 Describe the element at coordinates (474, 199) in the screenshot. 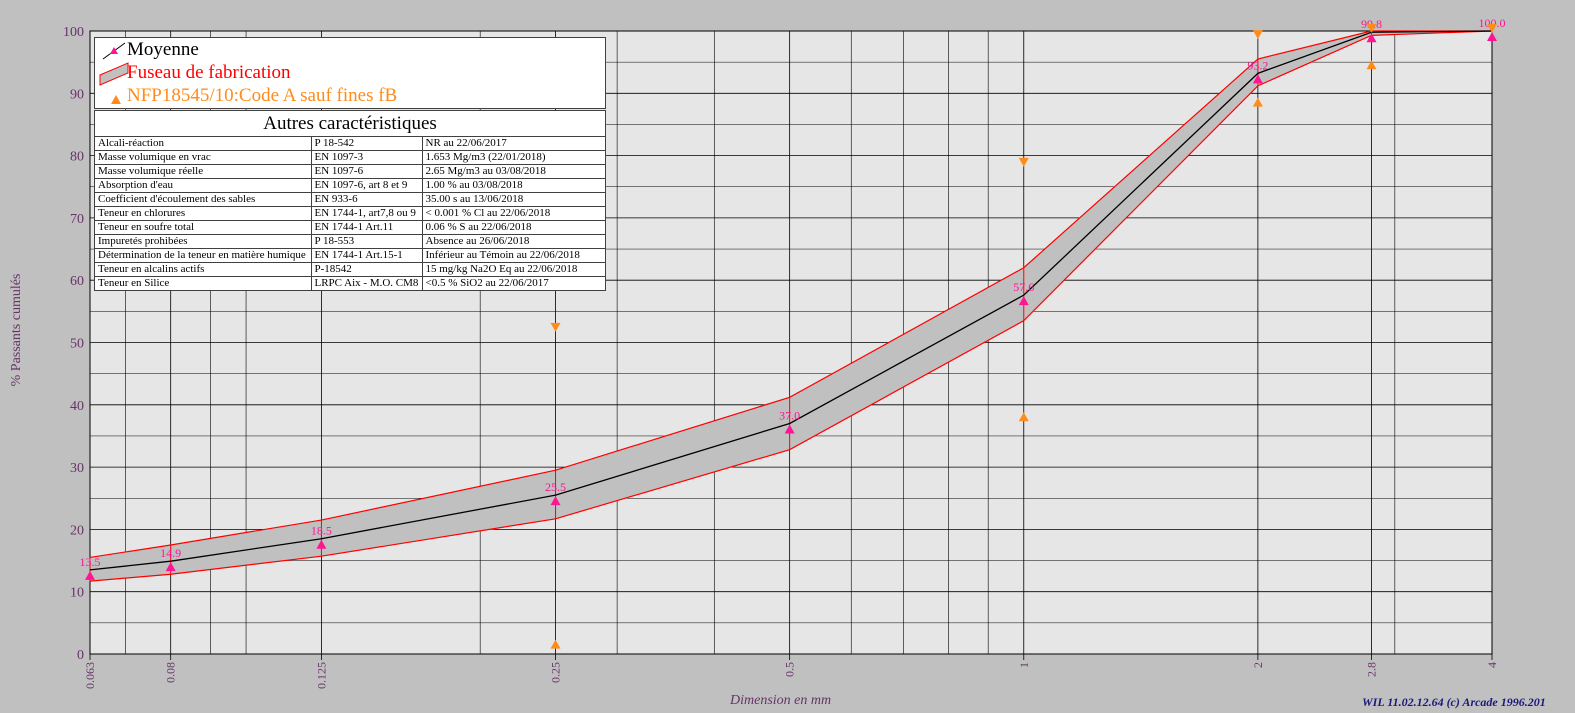

I see `characteristic-value: 35.00 s au 13/06/2018` at that location.